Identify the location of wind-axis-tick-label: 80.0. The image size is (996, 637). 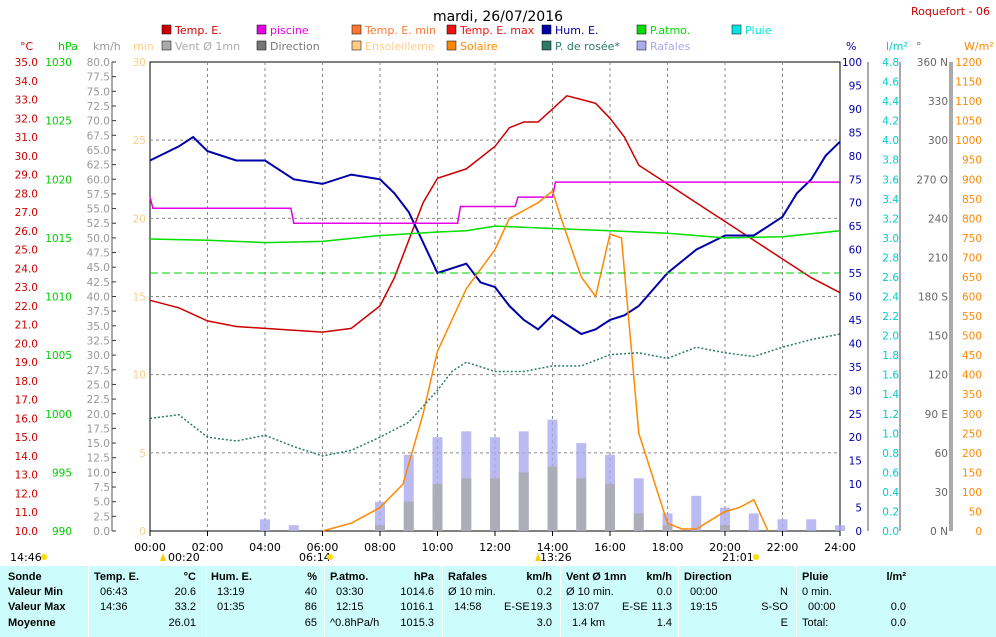
(98, 63).